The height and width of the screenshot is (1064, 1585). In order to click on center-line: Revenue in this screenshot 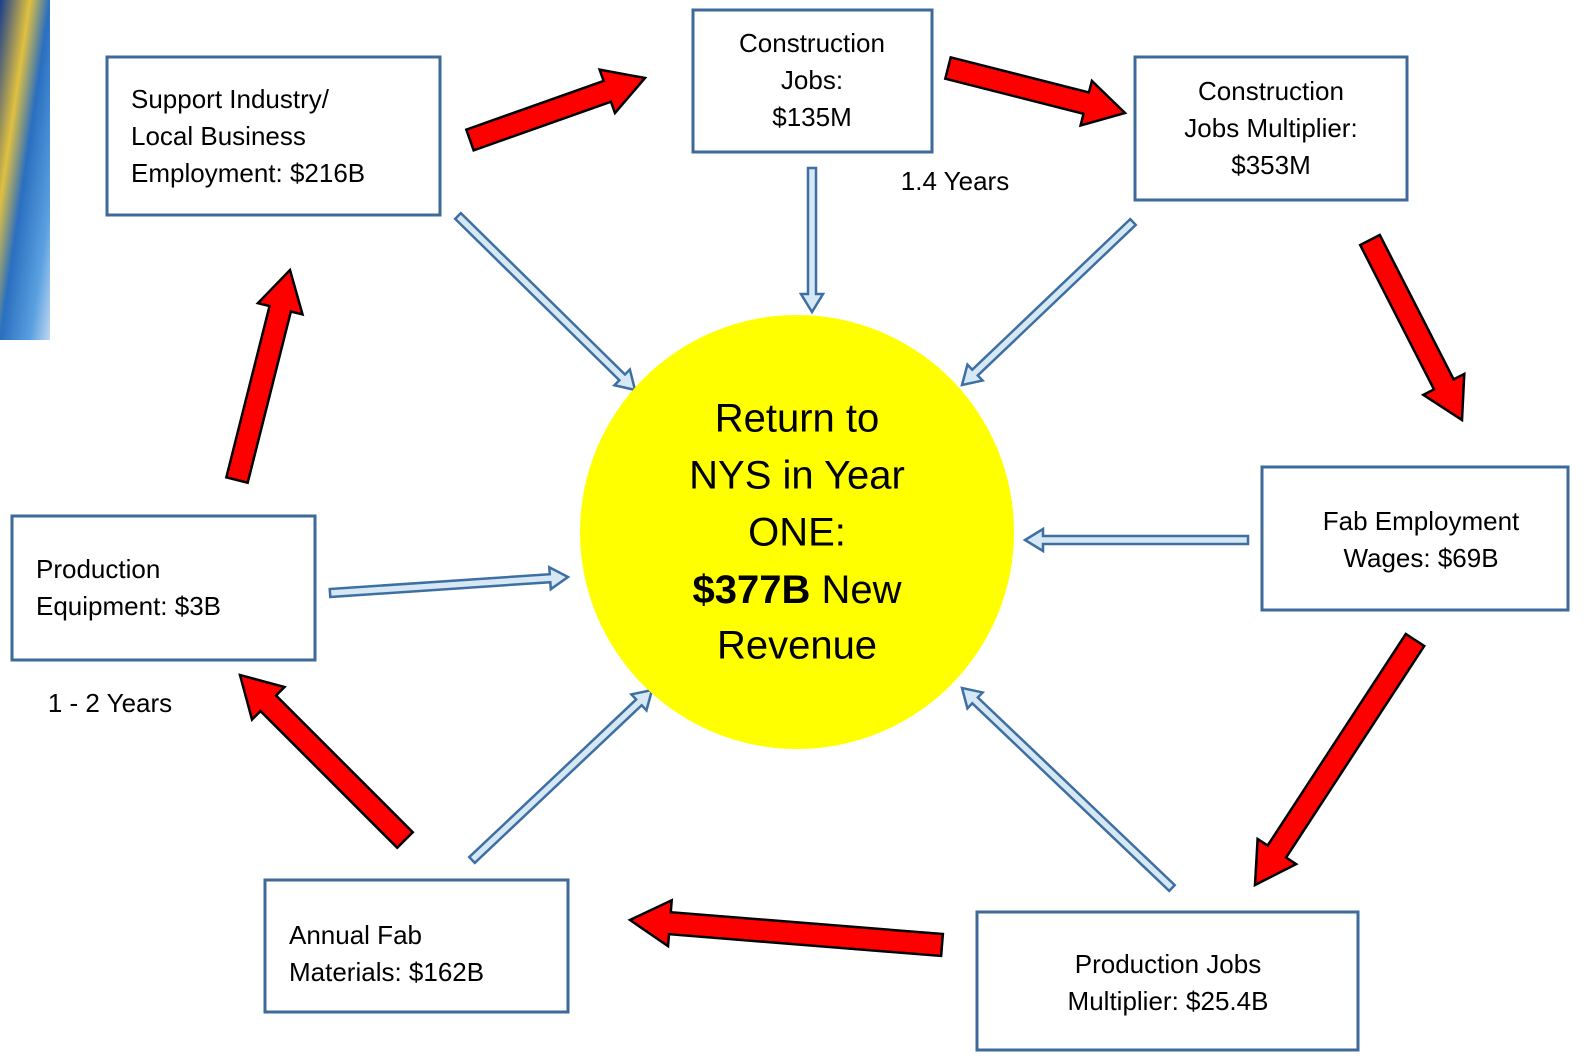, I will do `click(797, 646)`.